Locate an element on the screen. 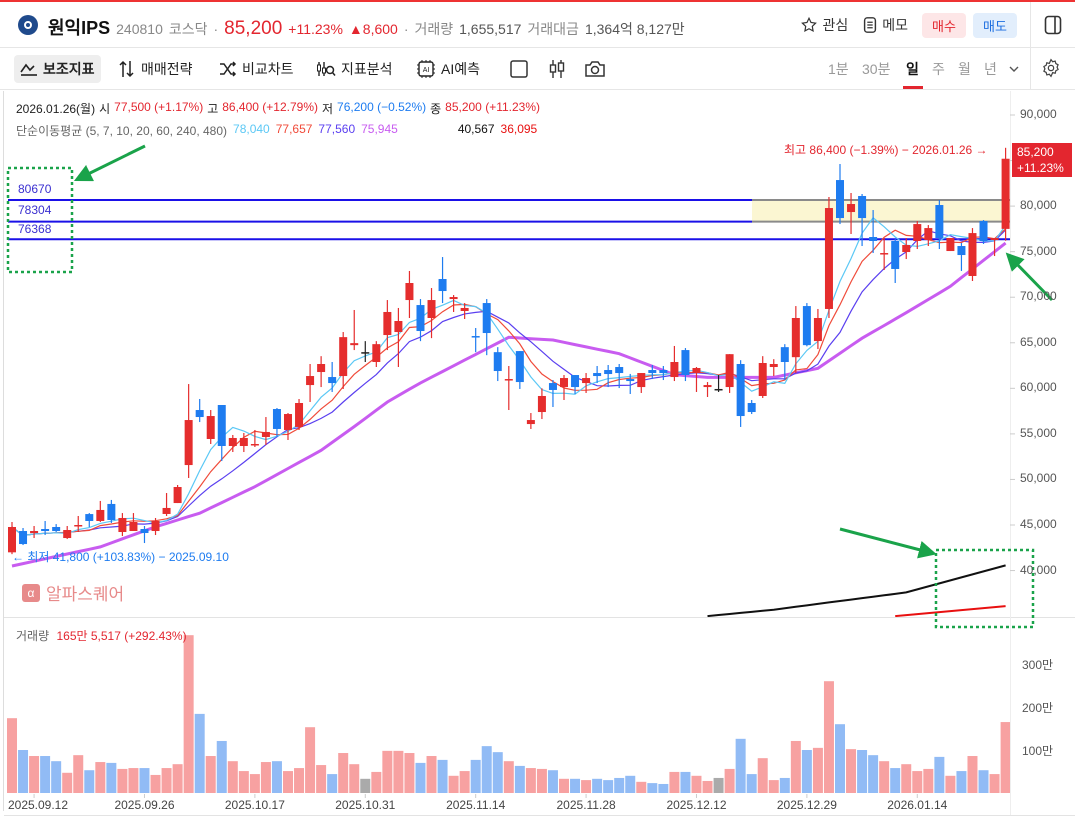  volume-label: 거래량 is located at coordinates (434, 29).